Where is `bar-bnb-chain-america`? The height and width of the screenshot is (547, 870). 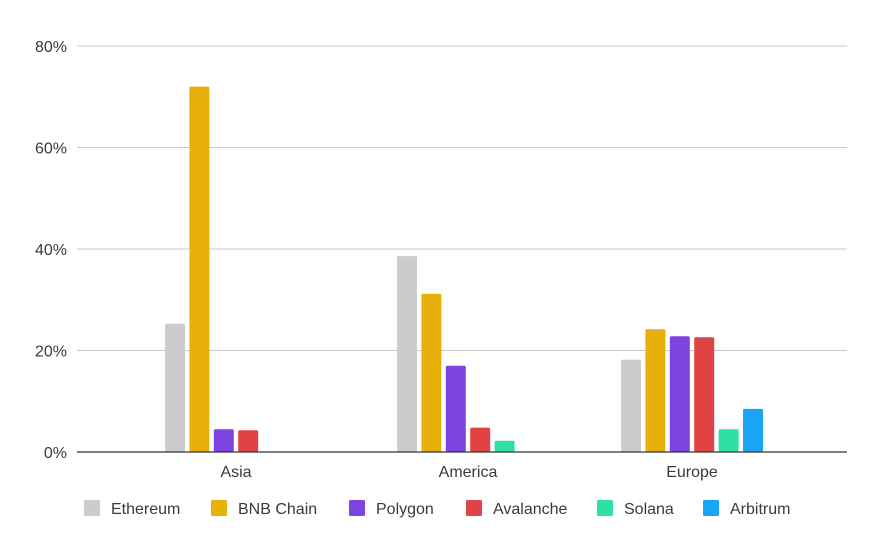 bar-bnb-chain-america is located at coordinates (431, 372).